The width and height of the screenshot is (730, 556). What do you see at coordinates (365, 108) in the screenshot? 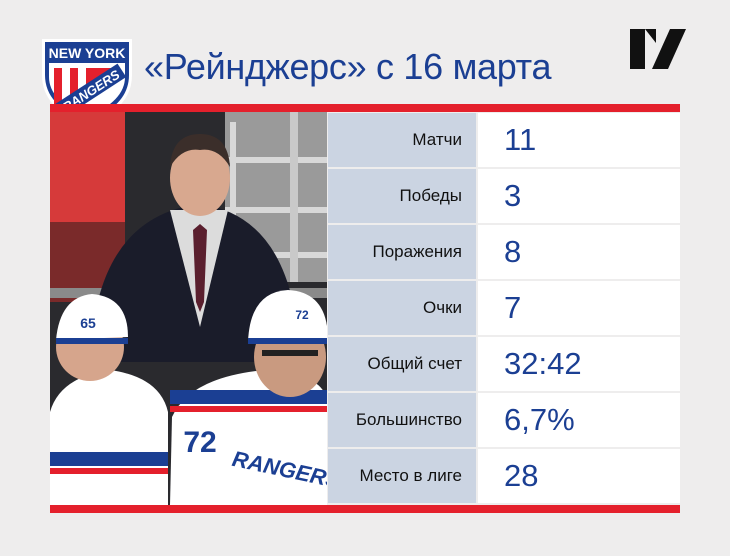
I see `divider-top` at bounding box center [365, 108].